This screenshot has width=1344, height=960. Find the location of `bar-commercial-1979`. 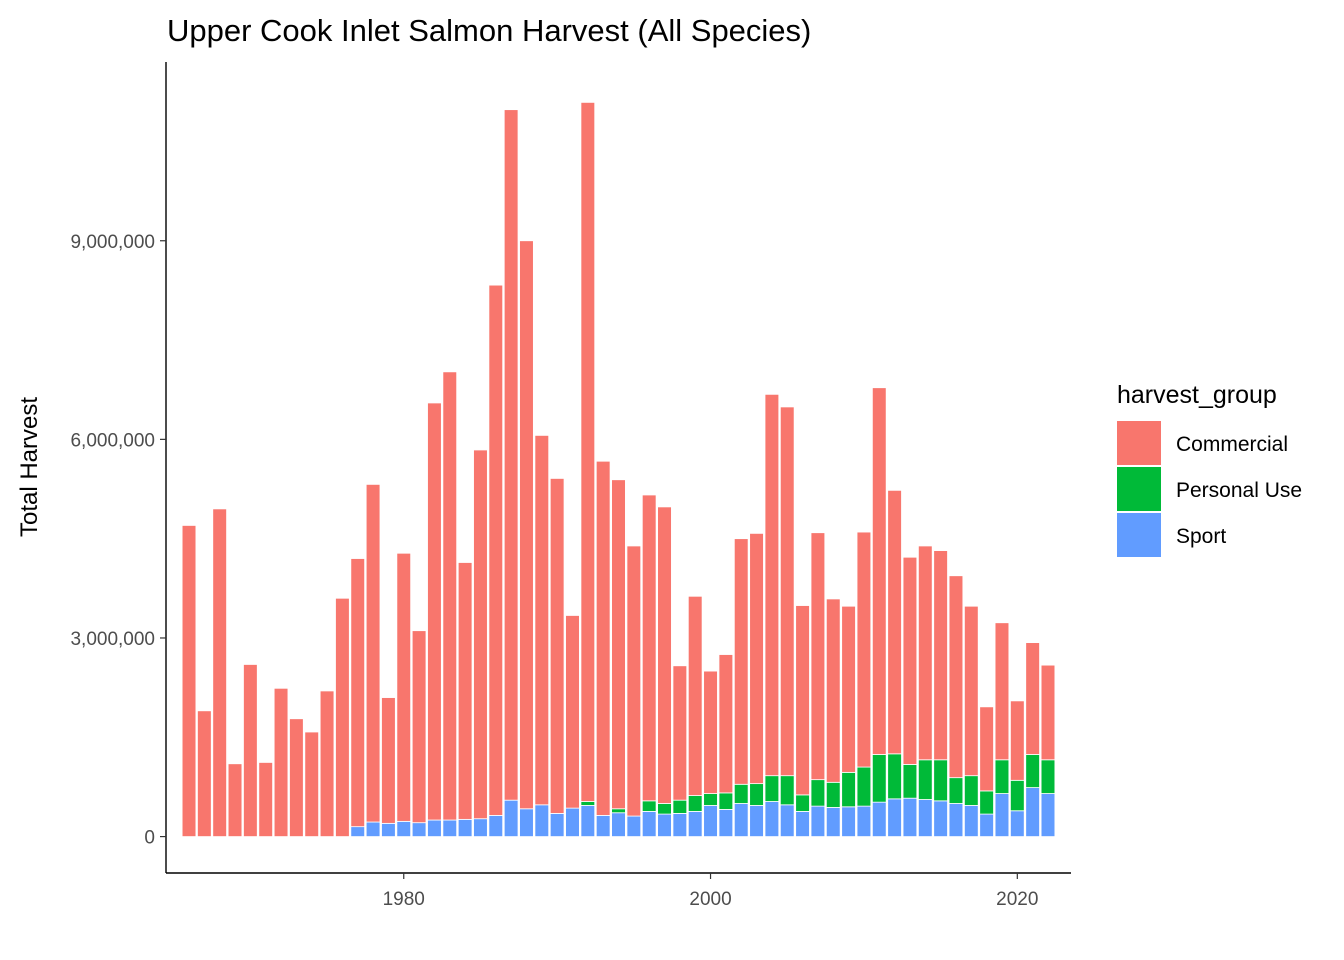

bar-commercial-1979 is located at coordinates (388, 760).